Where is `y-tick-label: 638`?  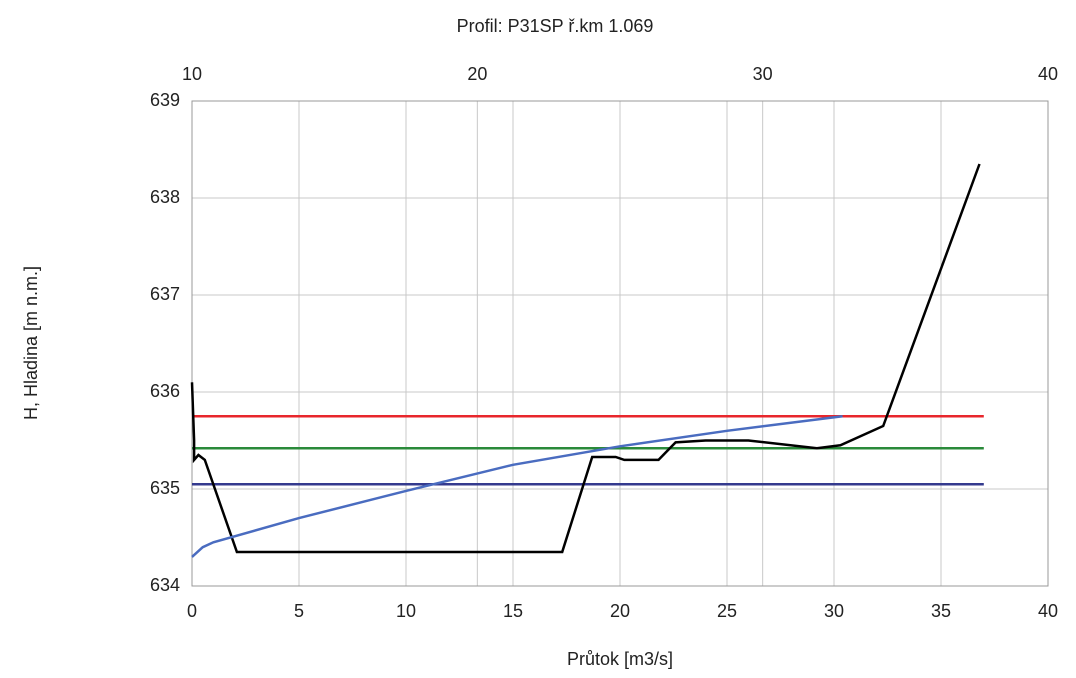 y-tick-label: 638 is located at coordinates (165, 197).